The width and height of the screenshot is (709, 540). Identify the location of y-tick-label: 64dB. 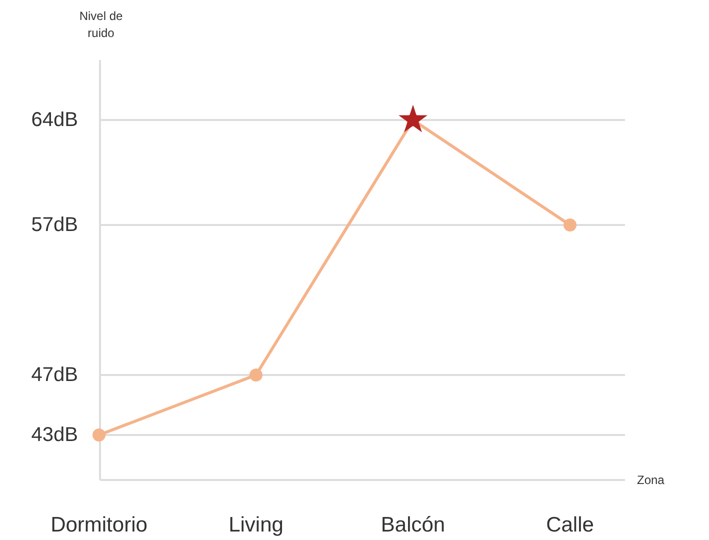
(54, 120).